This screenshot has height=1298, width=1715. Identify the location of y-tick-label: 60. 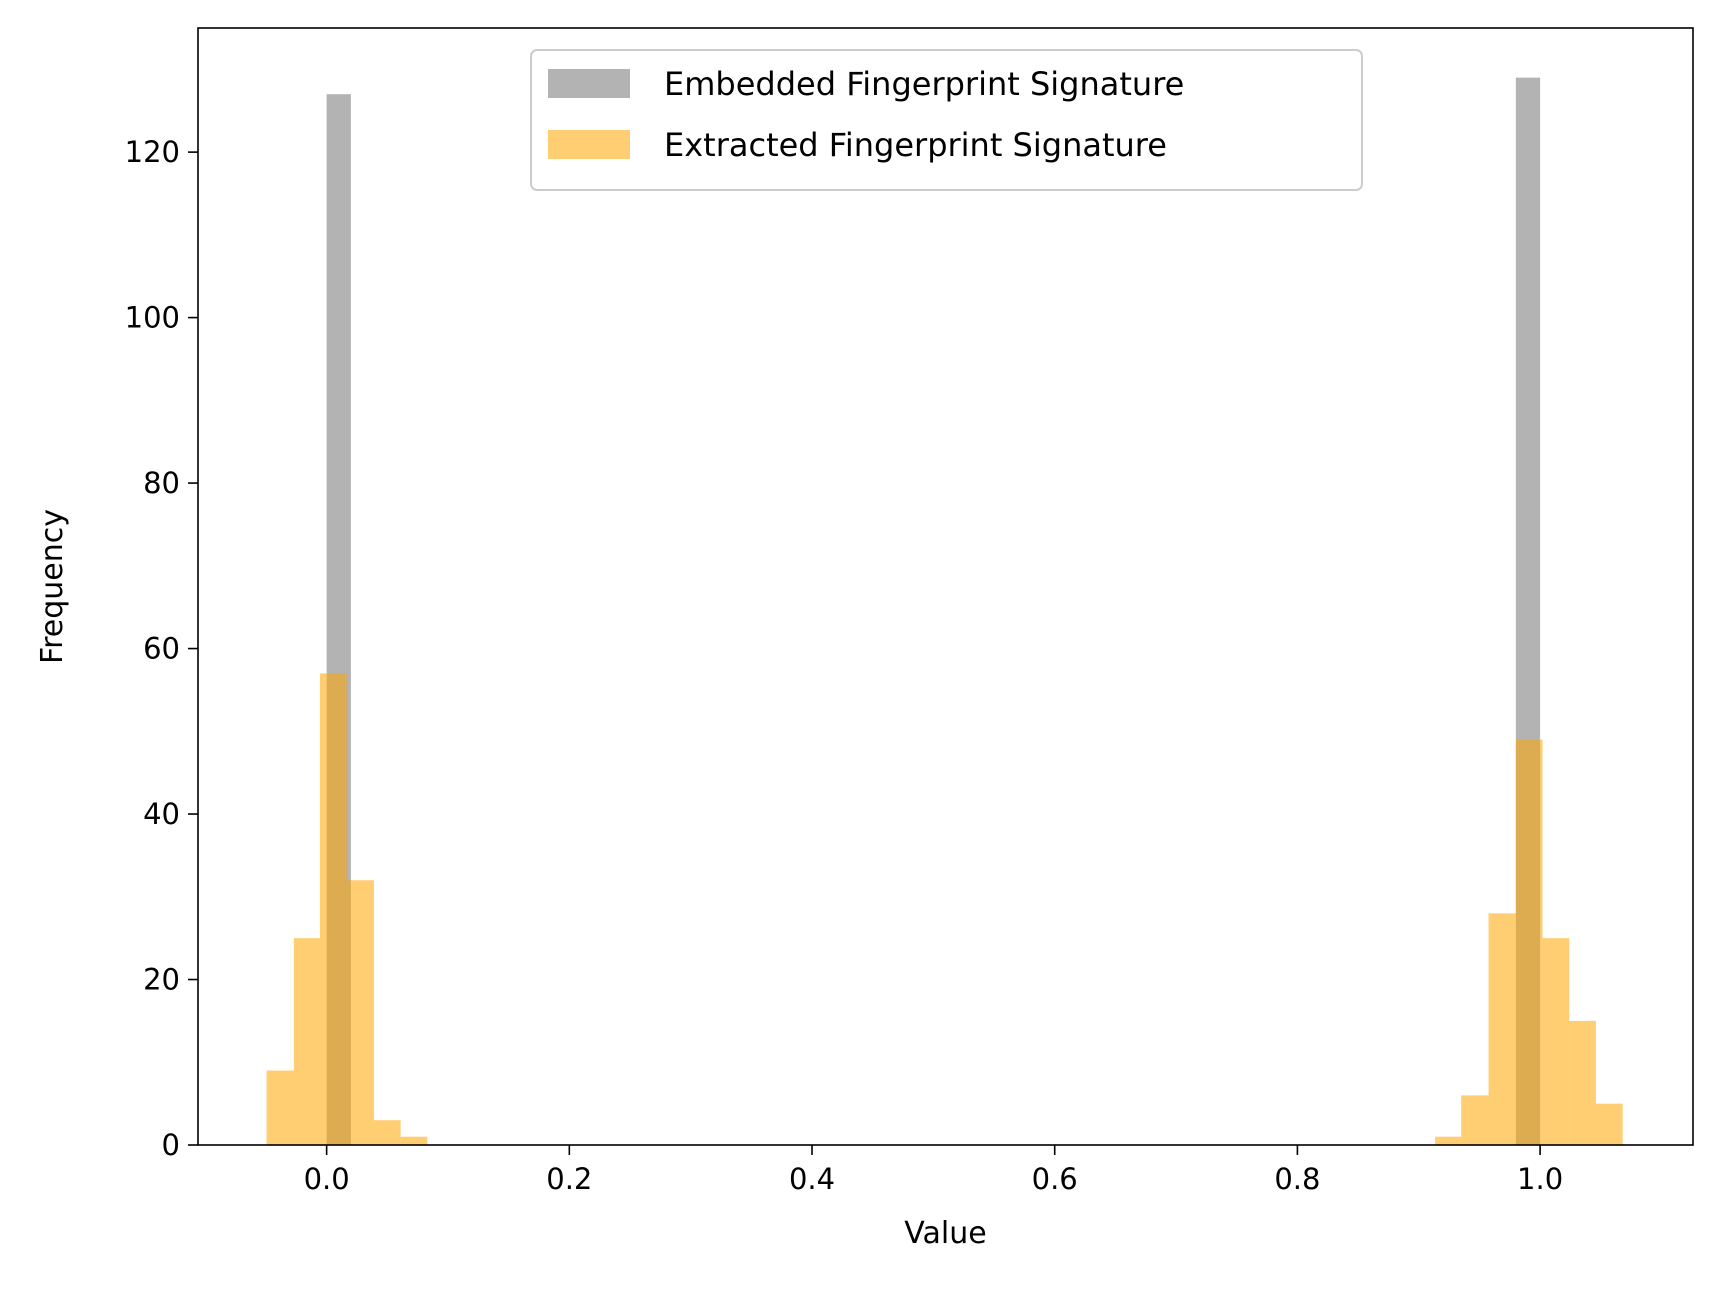
(161, 649).